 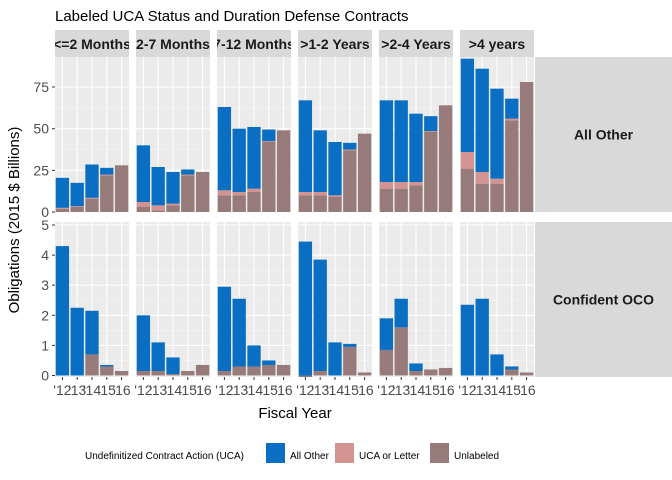 What do you see at coordinates (389, 456) in the screenshot?
I see `legend-label: UCA or Letter` at bounding box center [389, 456].